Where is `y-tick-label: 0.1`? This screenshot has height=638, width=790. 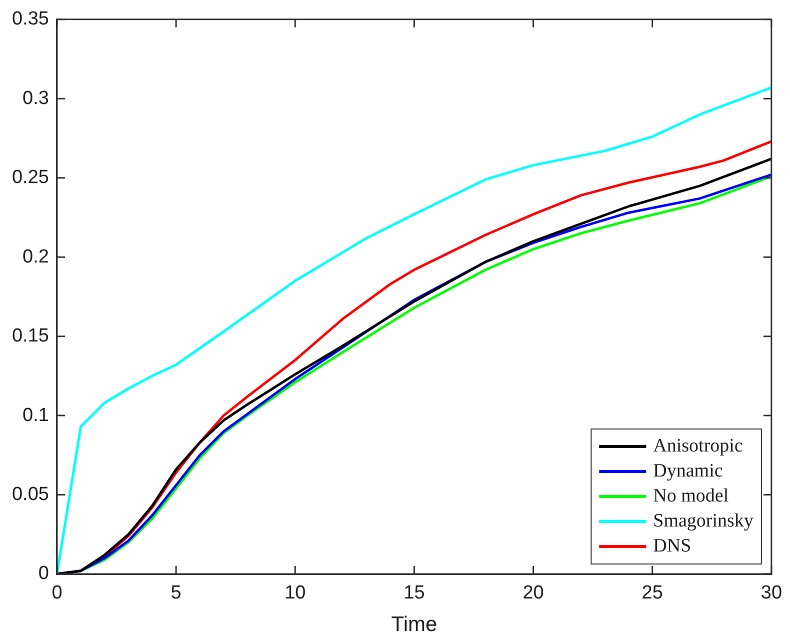 y-tick-label: 0.1 is located at coordinates (35, 415).